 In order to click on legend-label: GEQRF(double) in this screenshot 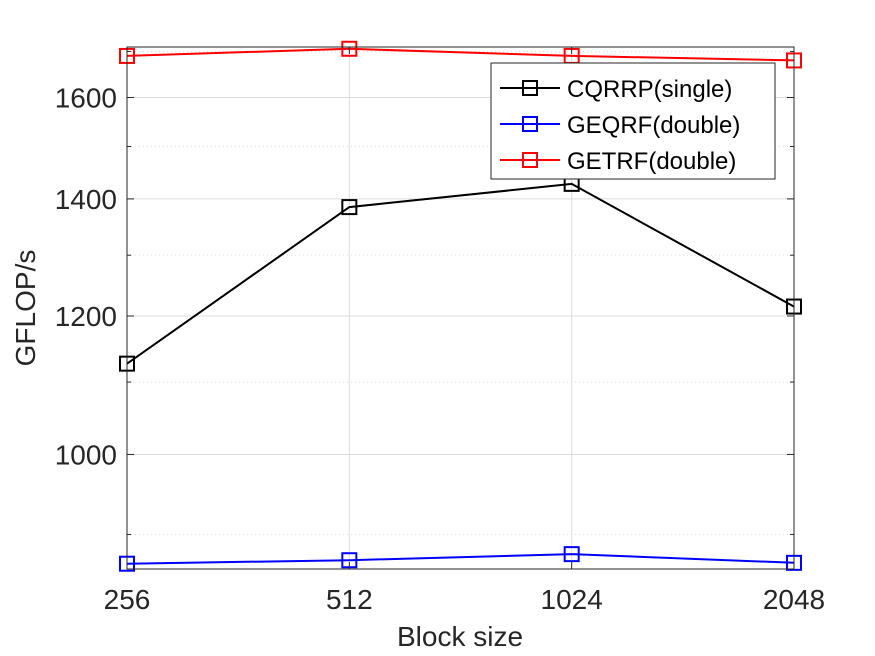, I will do `click(653, 125)`.